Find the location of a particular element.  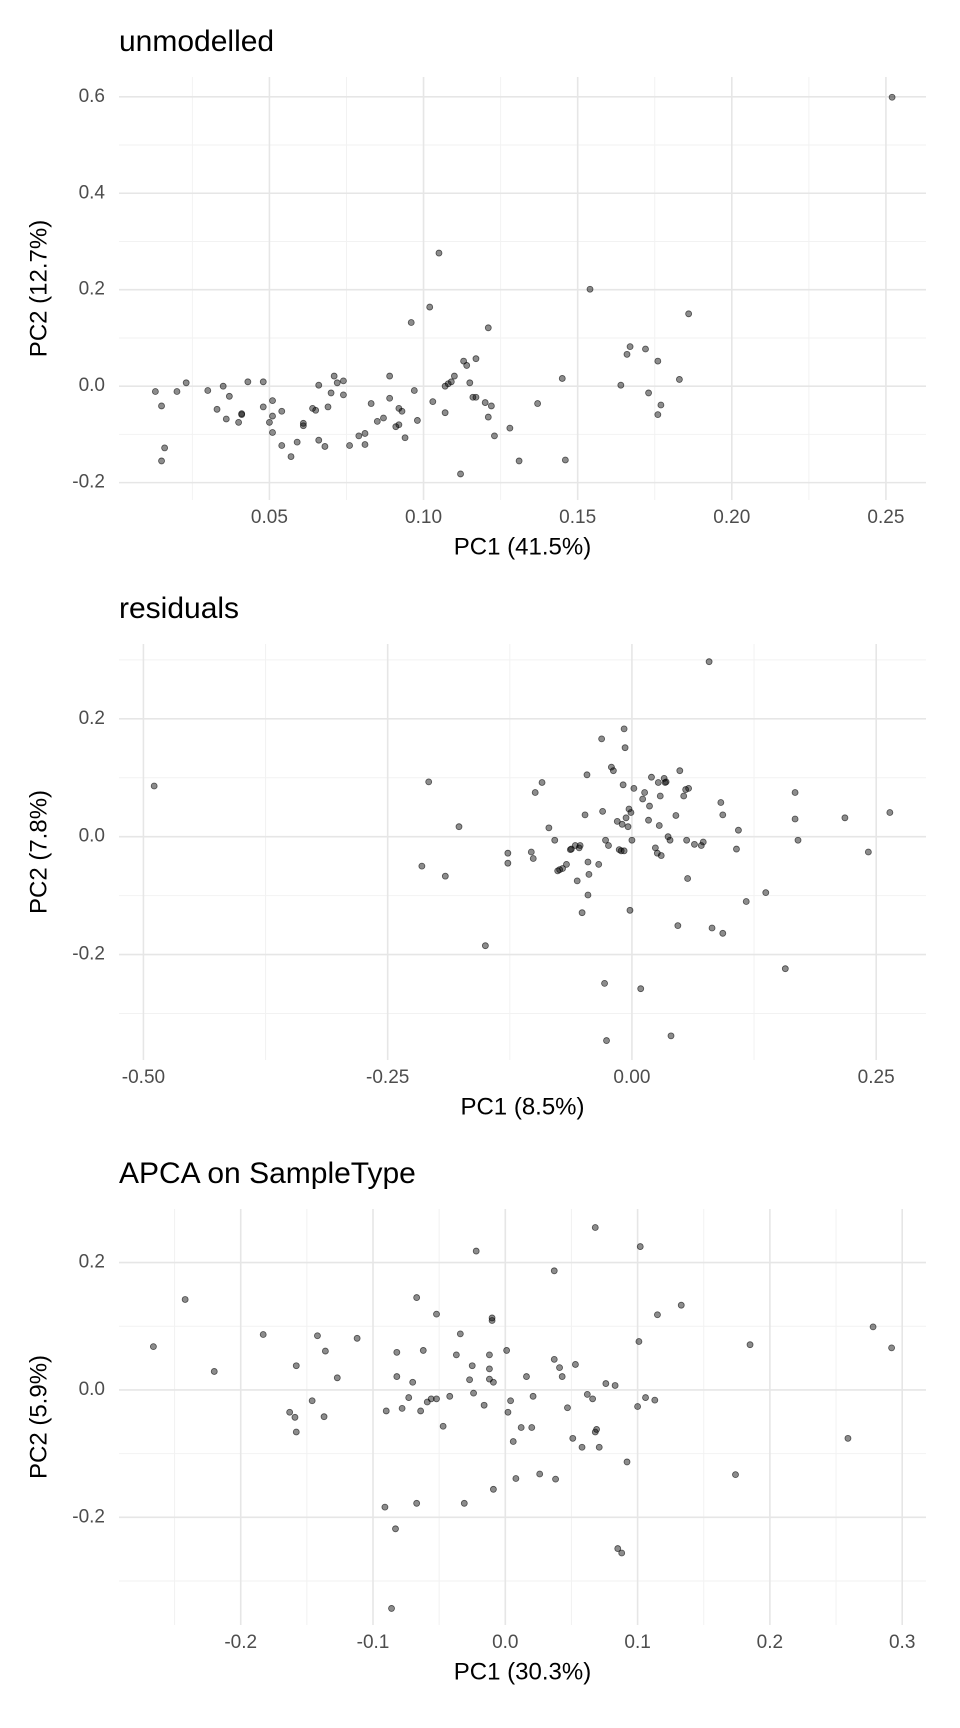

x-tick-label: 0.0 is located at coordinates (505, 1642).